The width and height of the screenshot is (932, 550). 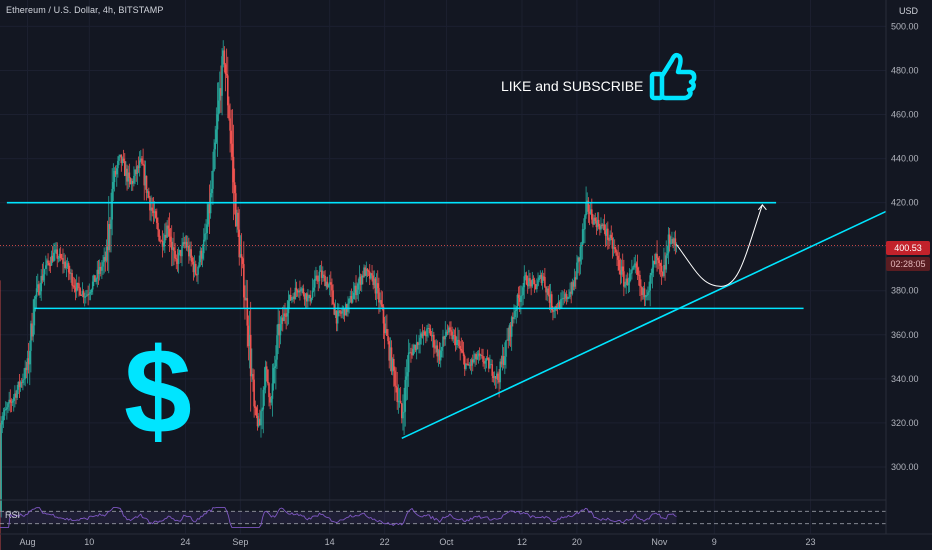 What do you see at coordinates (85, 10) in the screenshot?
I see `symbol-title: Ethereum / U.S. Dollar, 4h, BITSTAMP` at bounding box center [85, 10].